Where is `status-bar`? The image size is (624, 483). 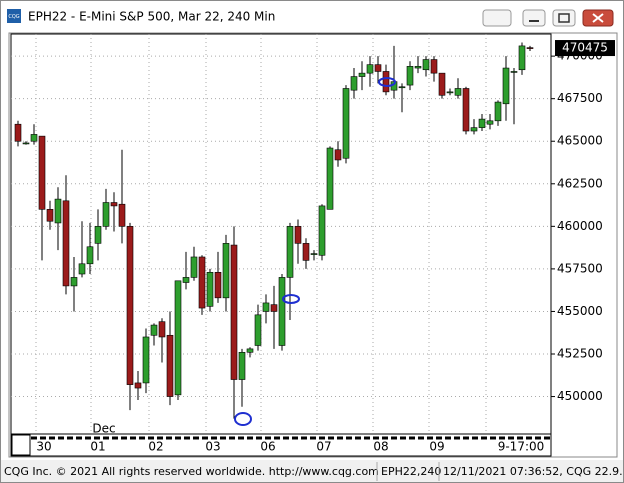 status-bar is located at coordinates (312, 471).